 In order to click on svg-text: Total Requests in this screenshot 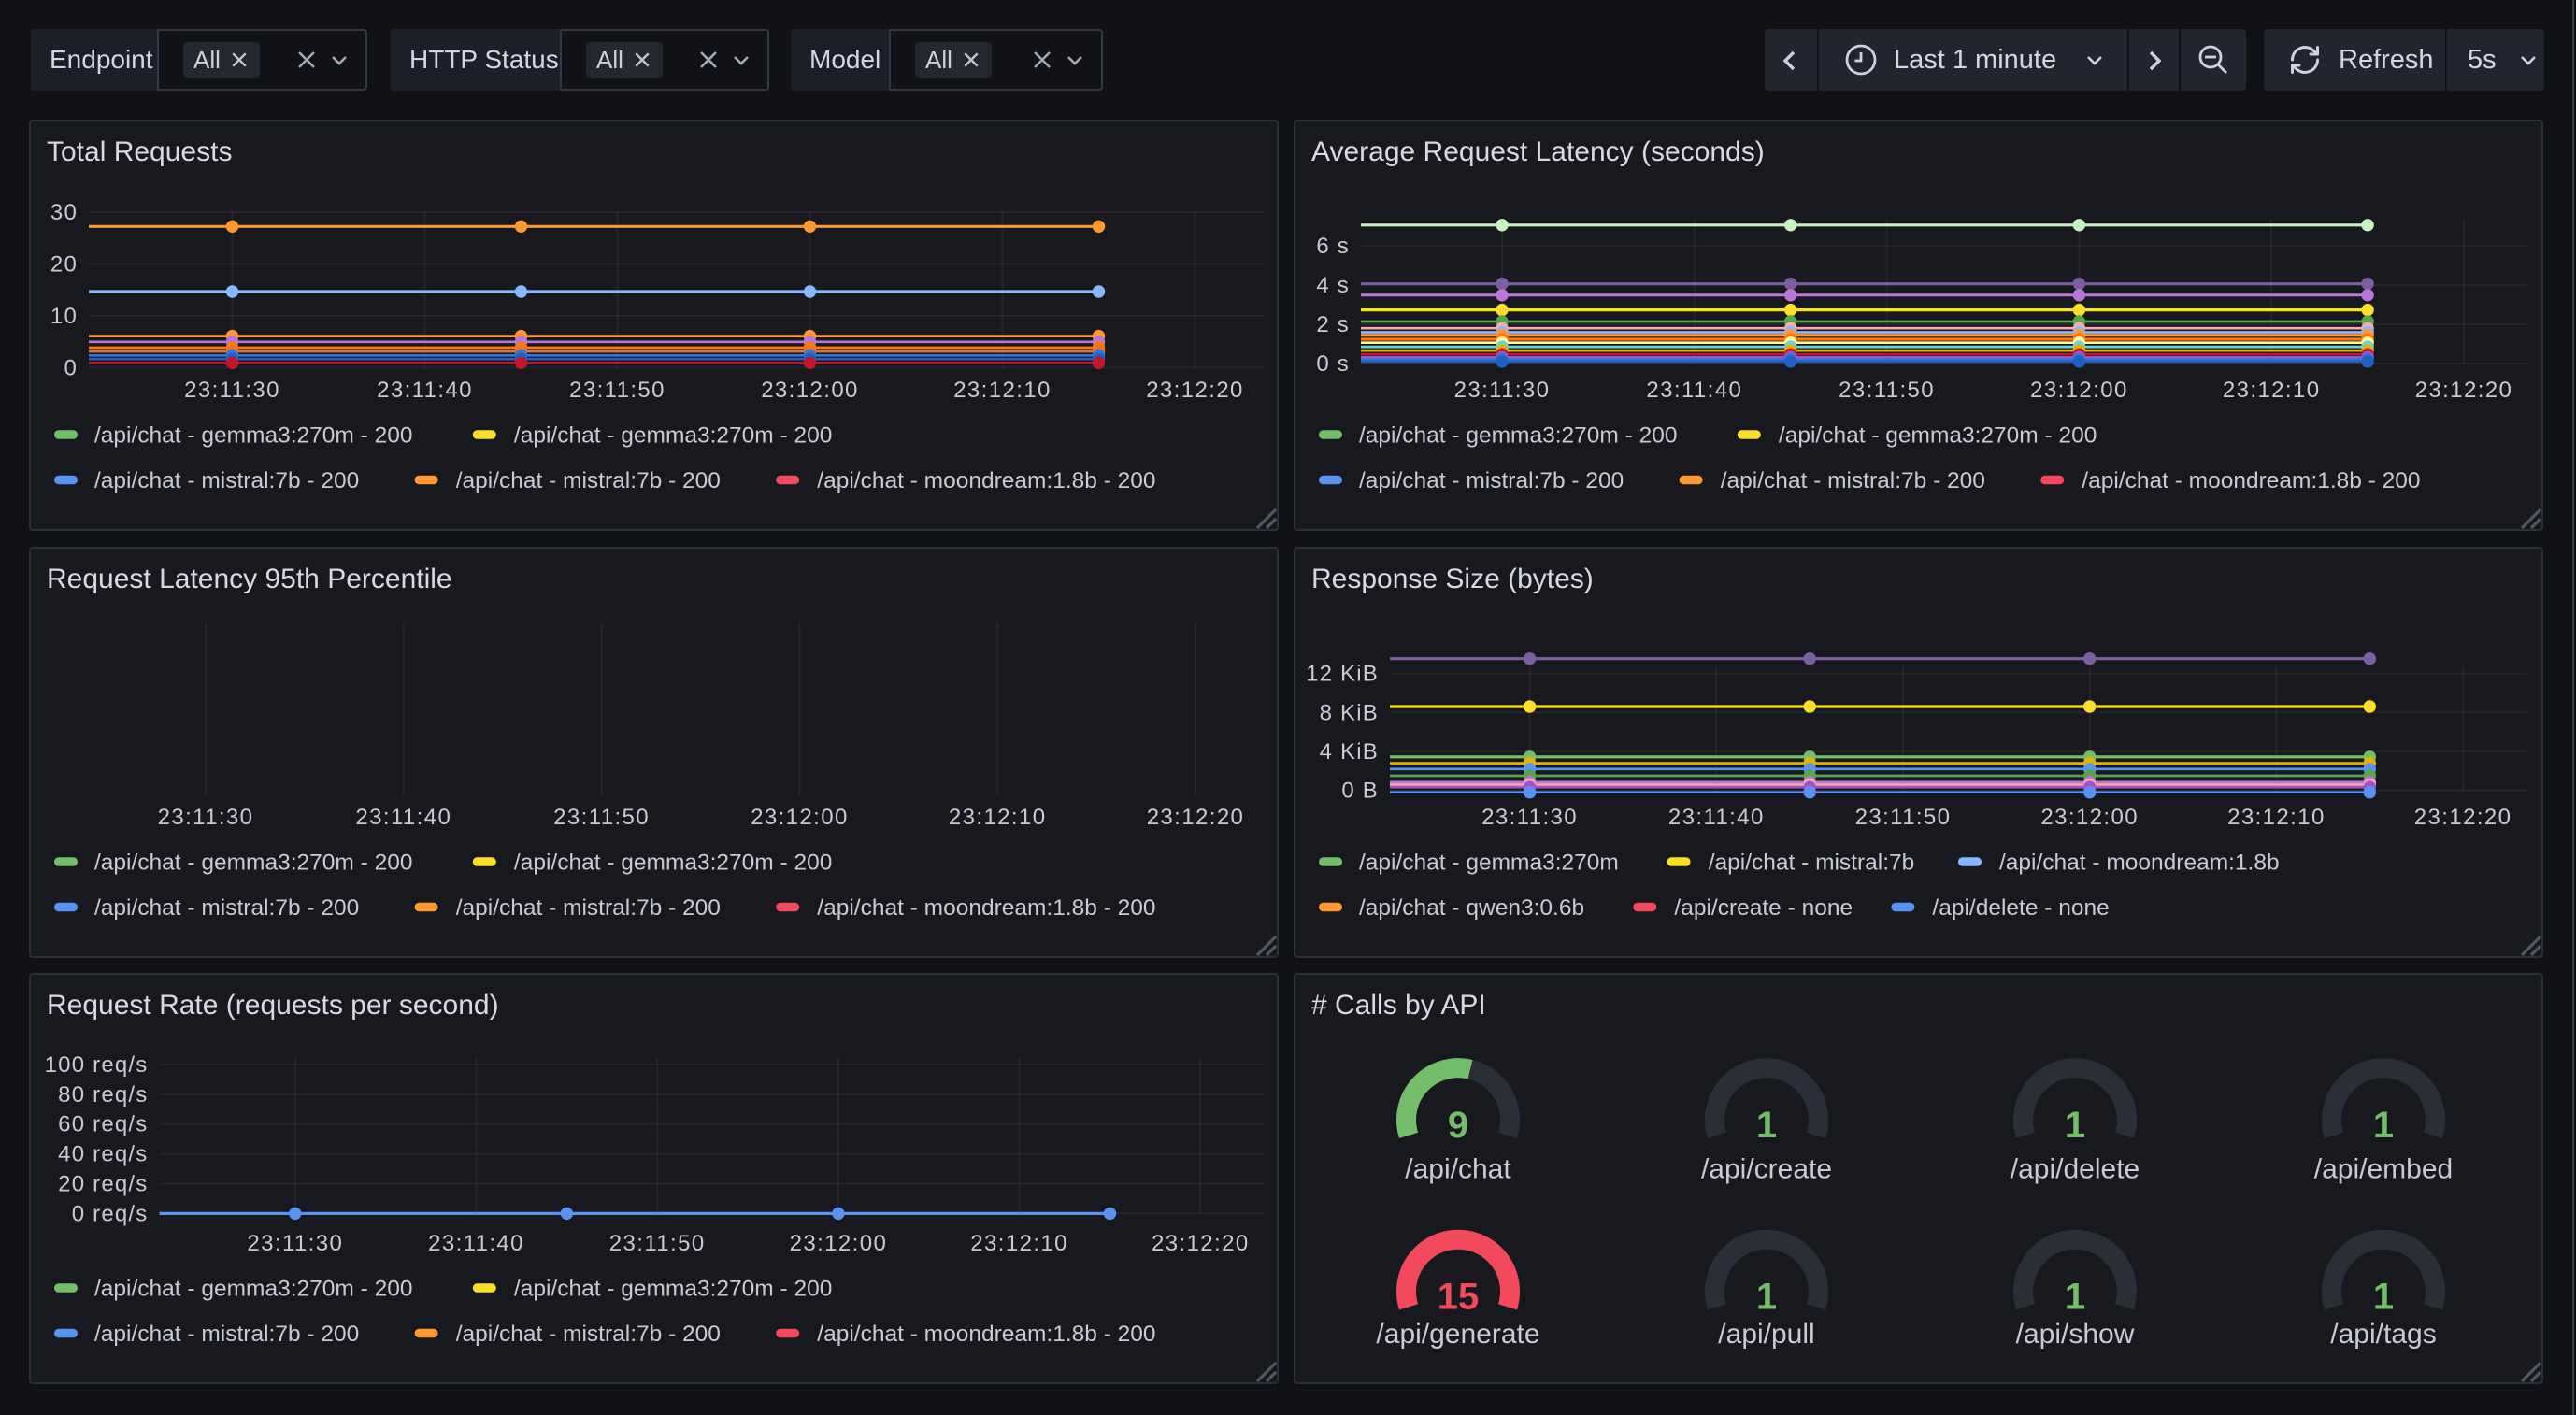, I will do `click(139, 152)`.